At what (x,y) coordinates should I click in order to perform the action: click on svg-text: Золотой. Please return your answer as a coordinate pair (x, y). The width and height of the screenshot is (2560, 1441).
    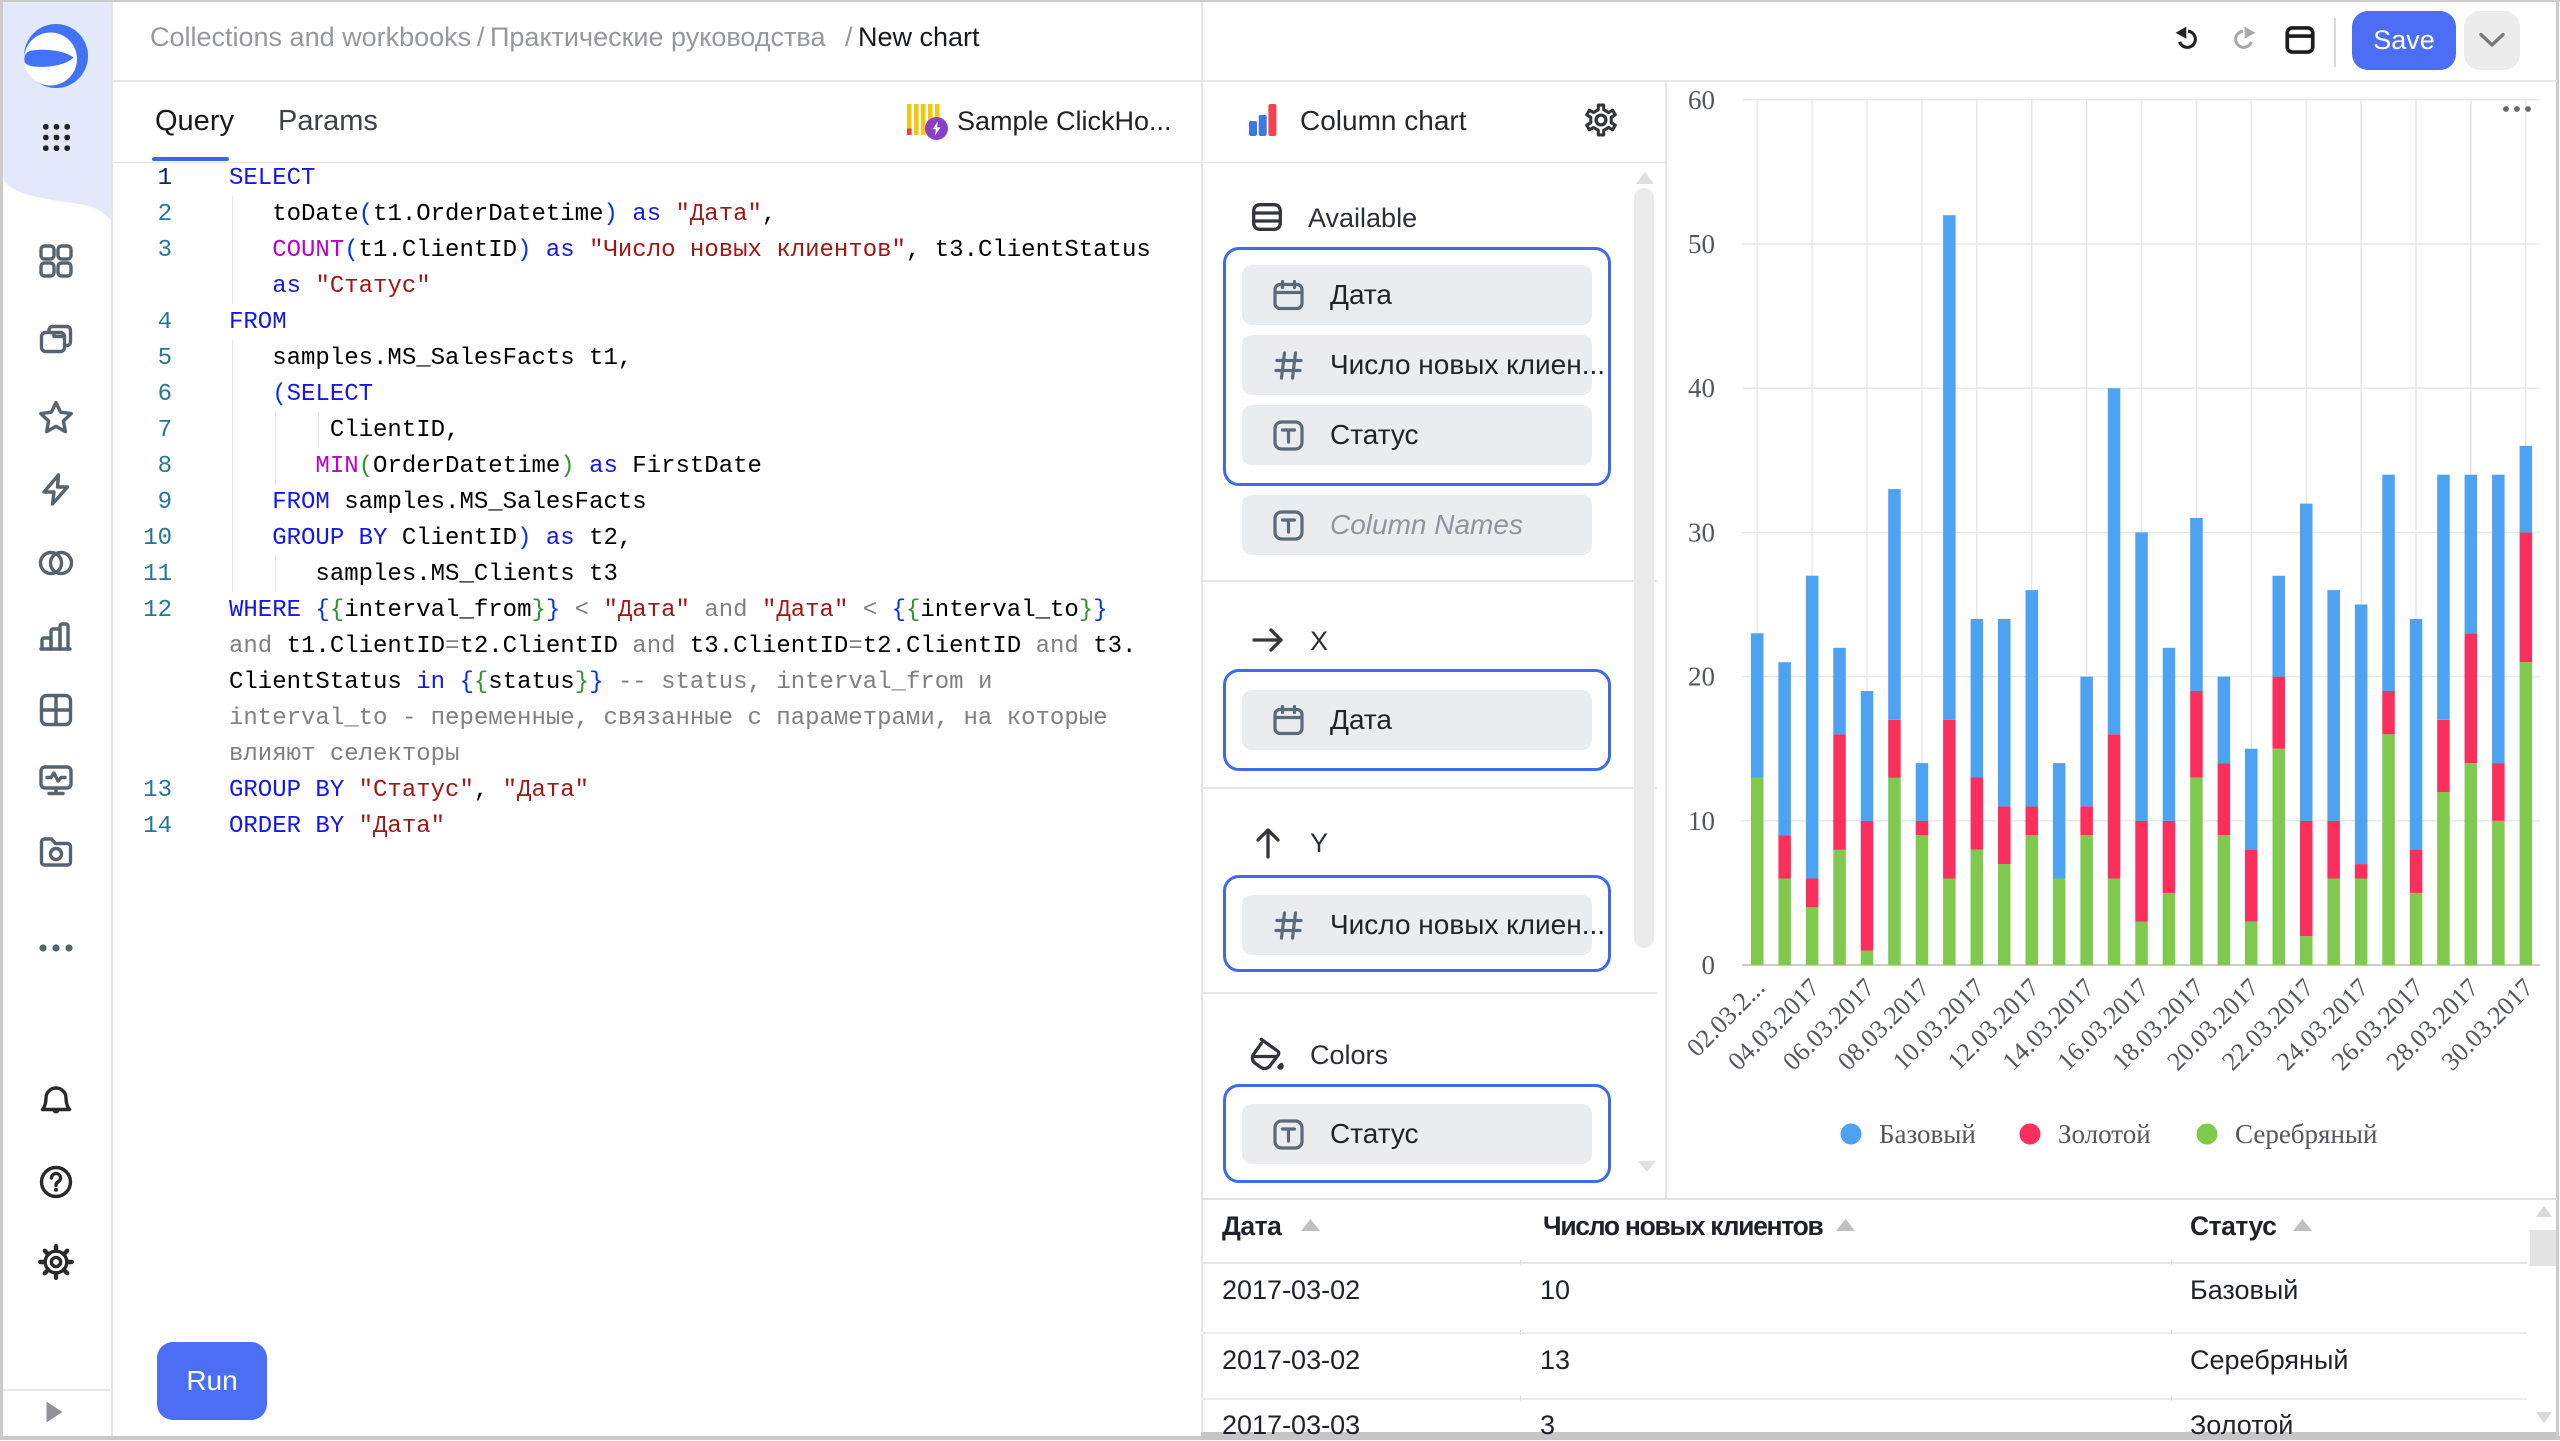
    Looking at the image, I should click on (2104, 1134).